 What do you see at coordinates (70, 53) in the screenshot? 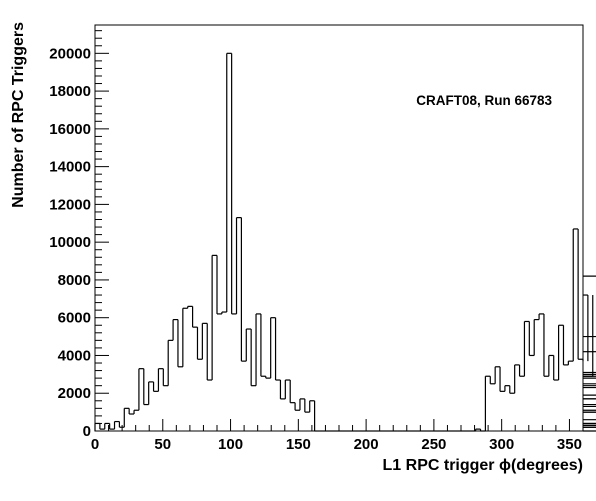
I see `y-tick-label: 20000` at bounding box center [70, 53].